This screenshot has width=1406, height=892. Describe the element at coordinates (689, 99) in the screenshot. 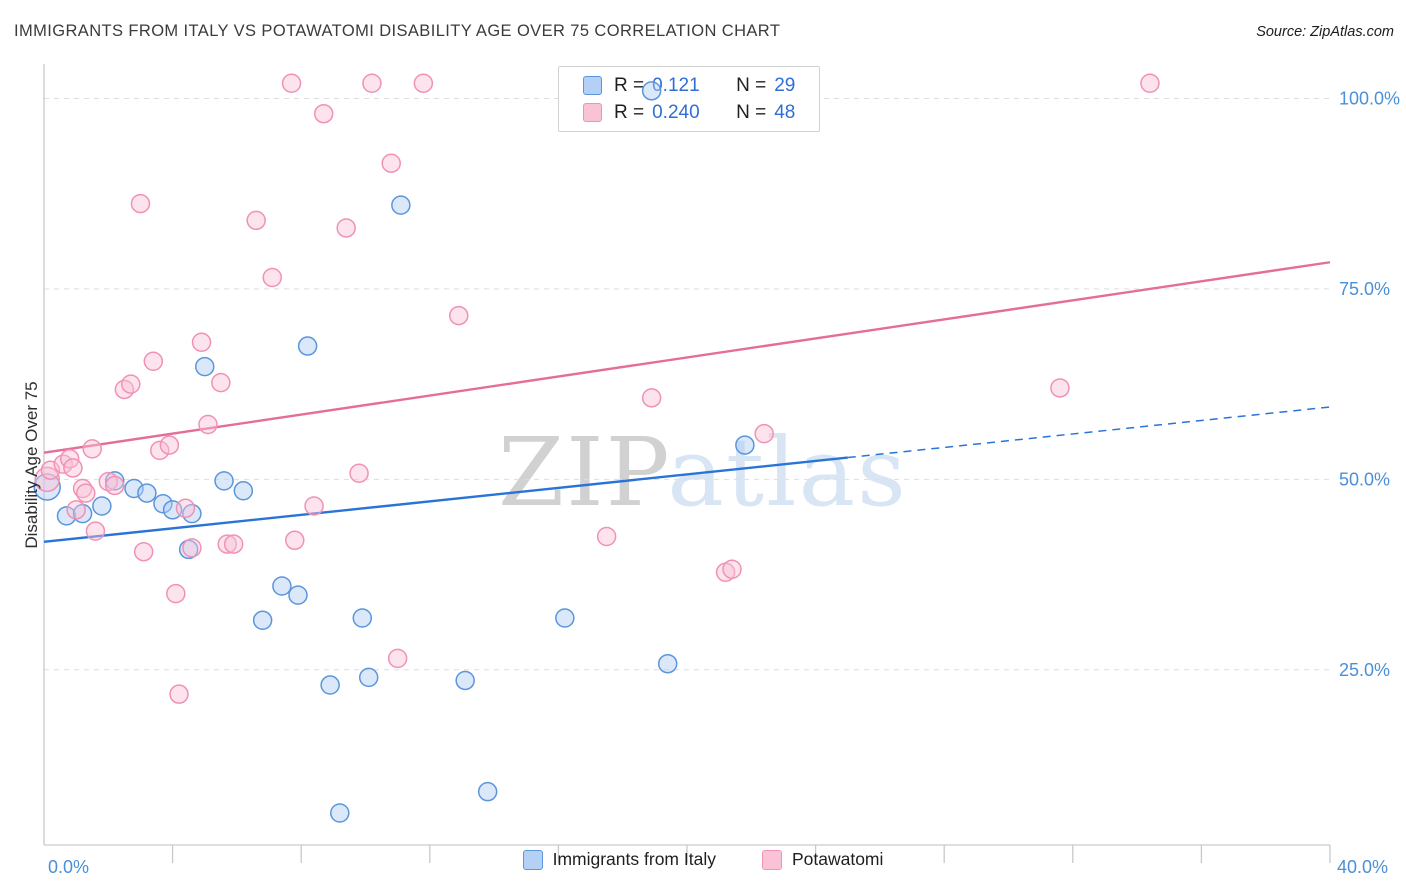

I see `correlation-legend: R = 0.121 N = 29 R = 0.240 N = 48` at that location.